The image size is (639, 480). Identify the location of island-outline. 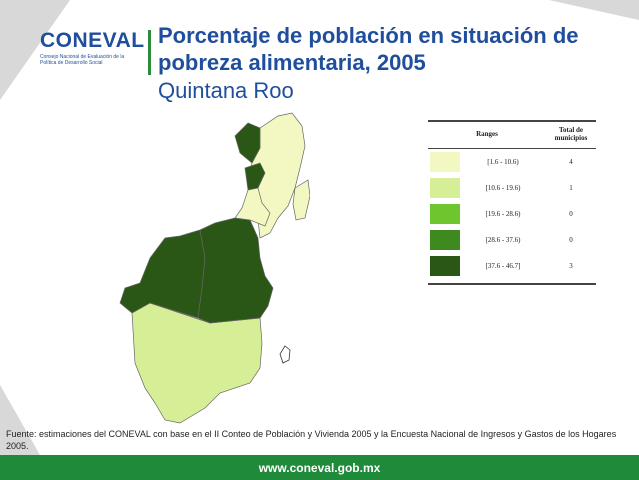
(285, 354).